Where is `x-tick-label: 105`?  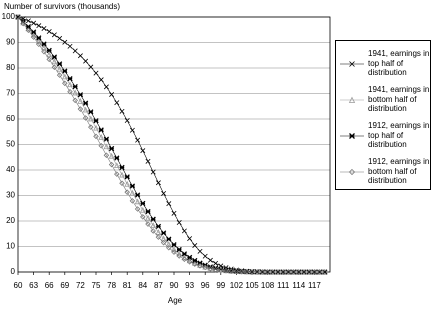 x-tick-label: 105 is located at coordinates (252, 285).